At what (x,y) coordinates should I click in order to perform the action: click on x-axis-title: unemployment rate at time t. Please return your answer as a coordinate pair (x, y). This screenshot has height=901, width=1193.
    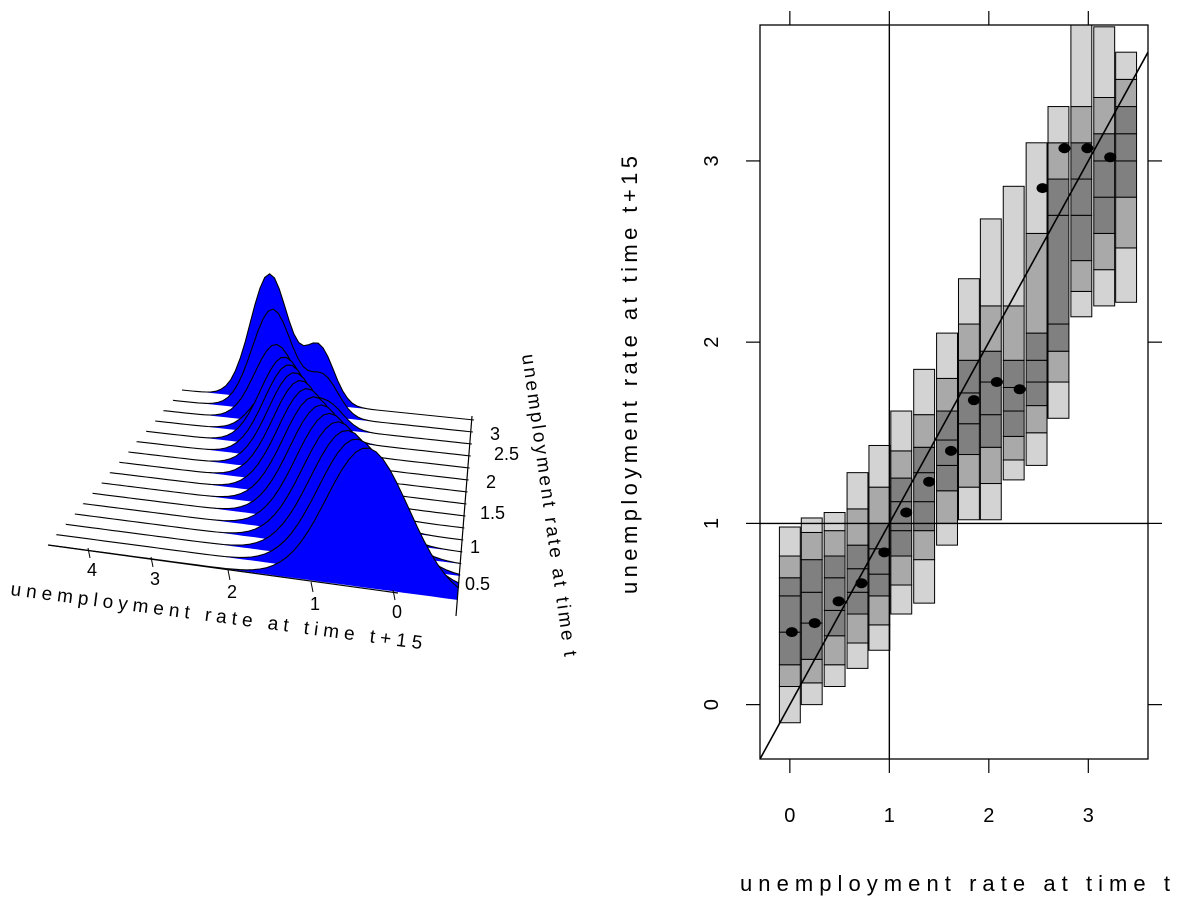
    Looking at the image, I should click on (955, 883).